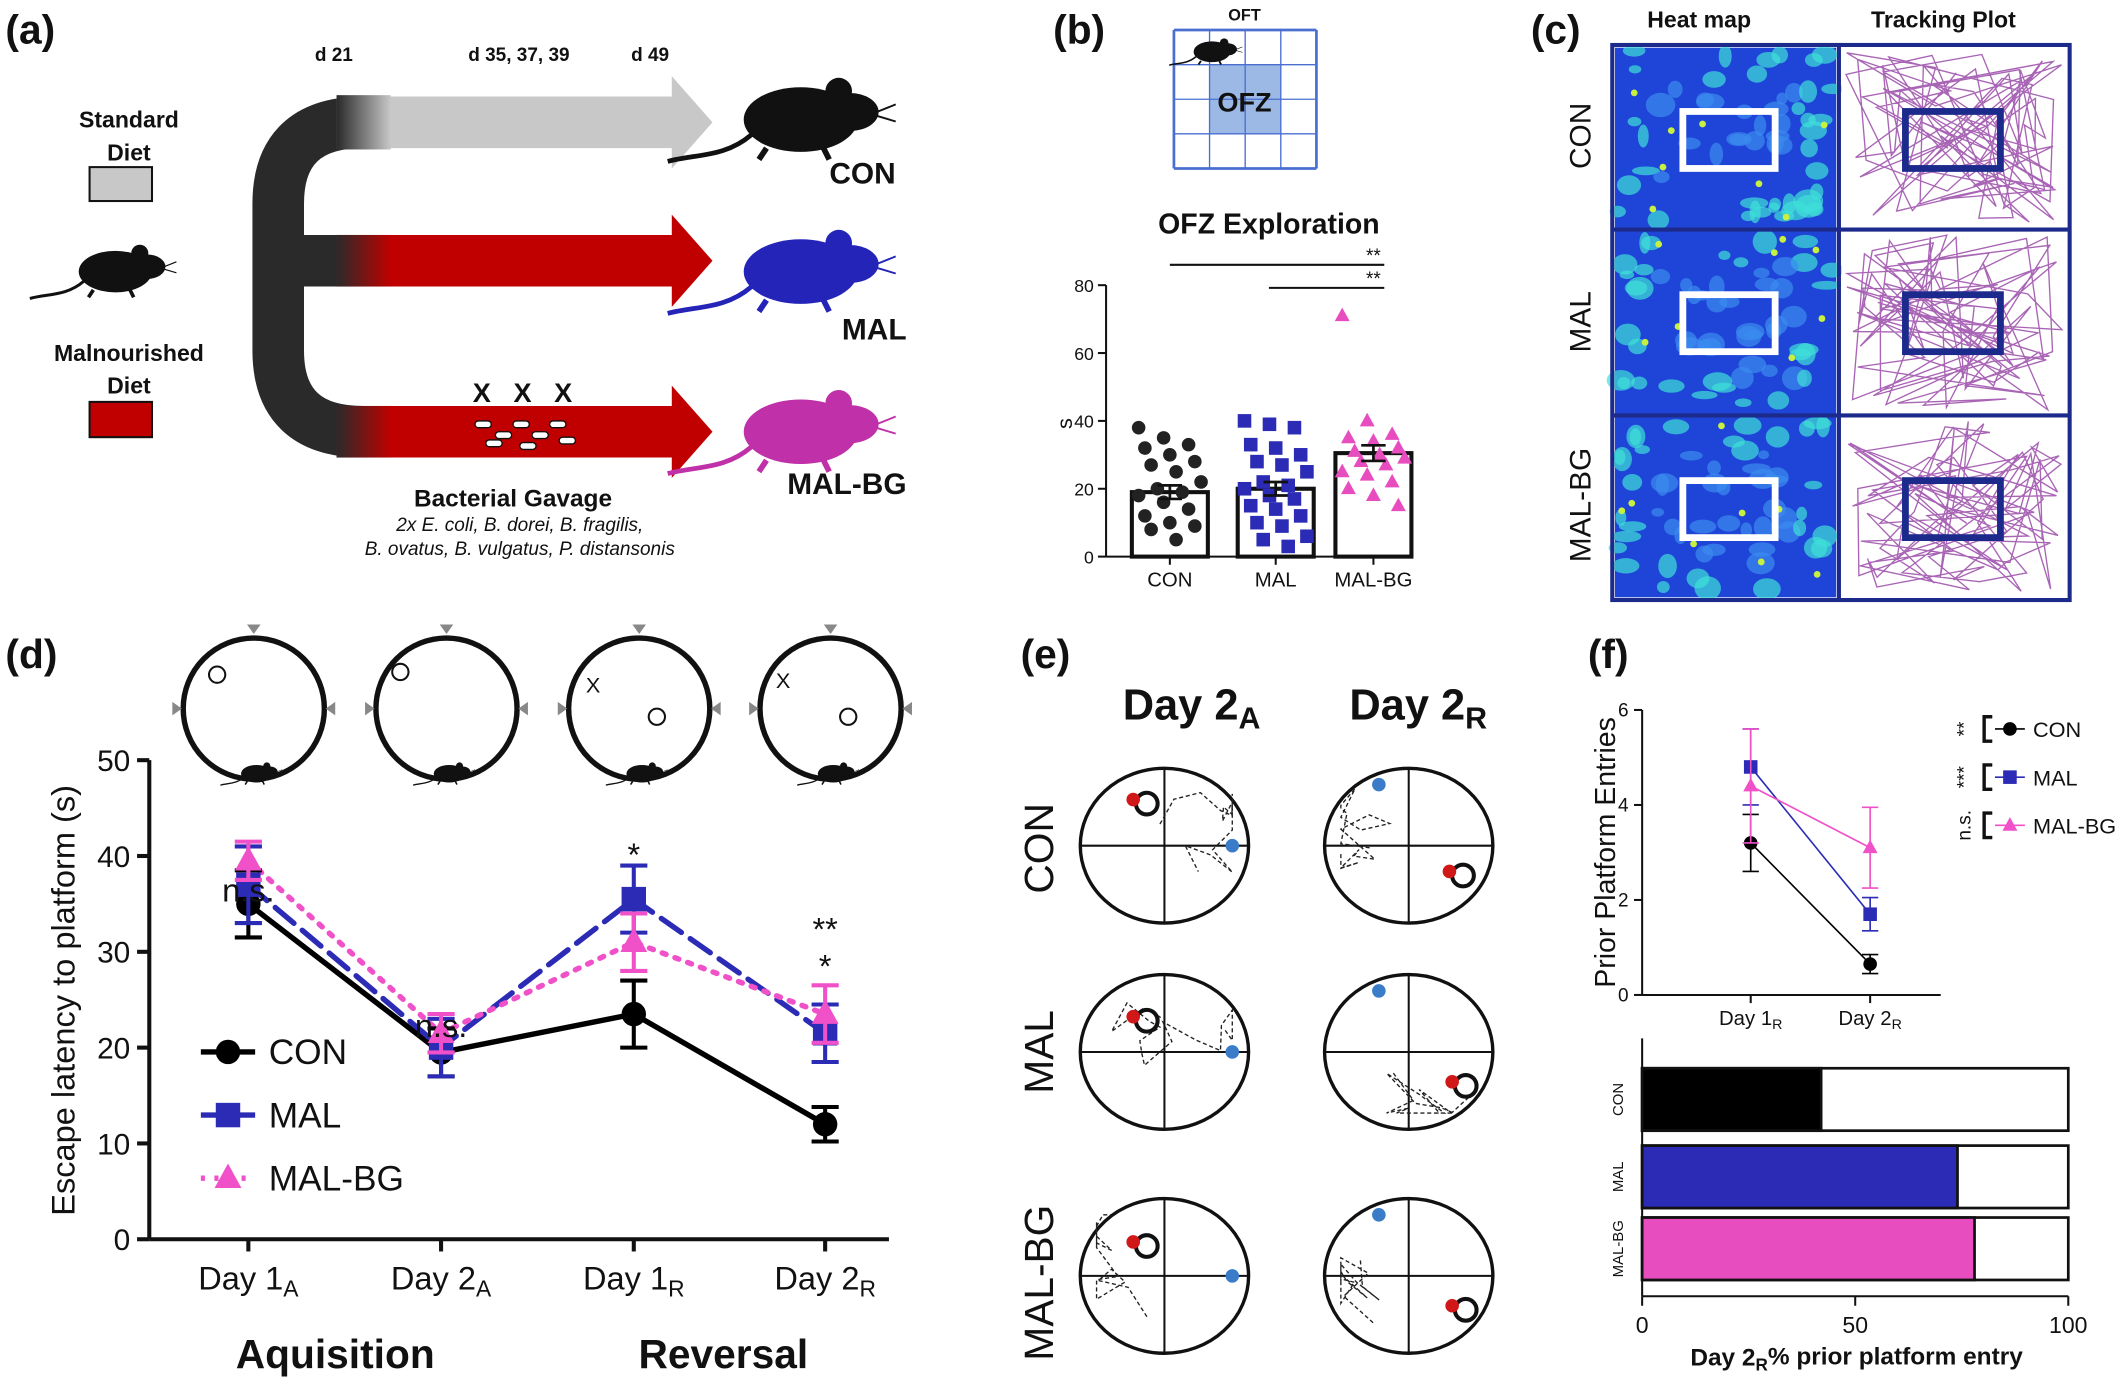 The image size is (2128, 1386). What do you see at coordinates (617, 781) in the screenshot?
I see `mouse-tail` at bounding box center [617, 781].